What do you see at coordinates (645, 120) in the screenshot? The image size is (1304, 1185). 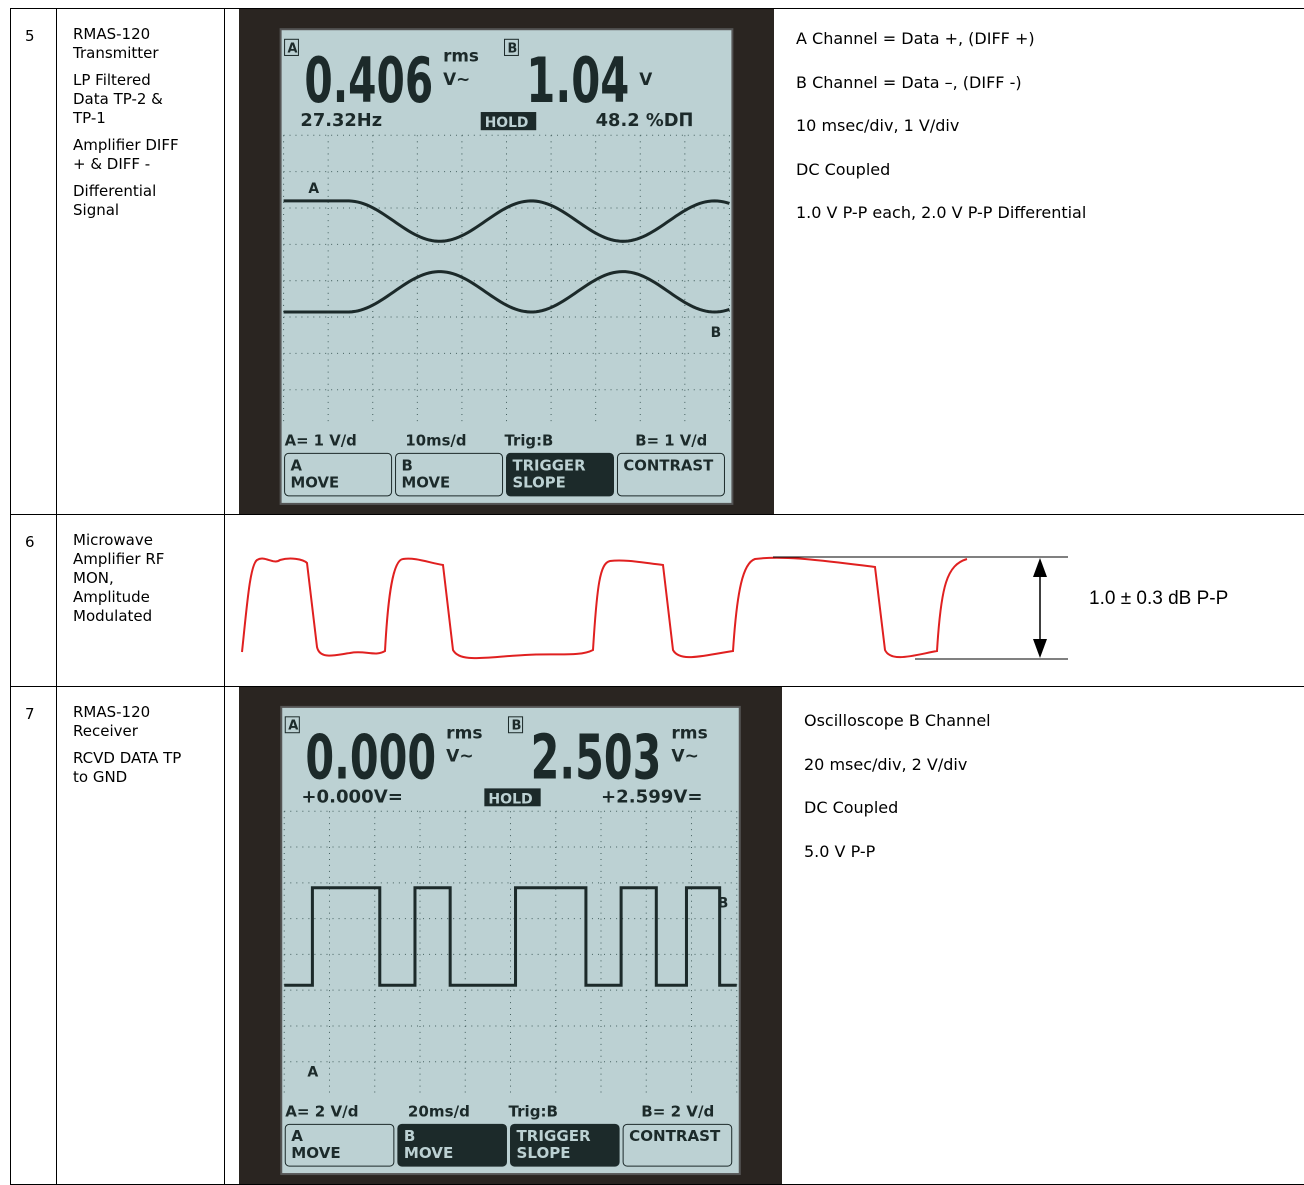 I see `screen-text: 48.2 %DΠ` at bounding box center [645, 120].